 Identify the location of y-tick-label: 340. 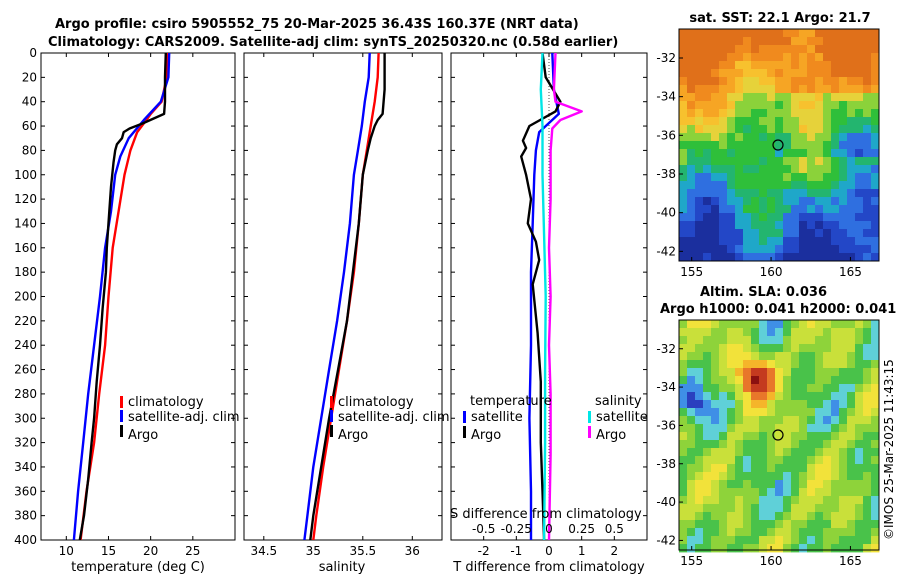
(25, 467).